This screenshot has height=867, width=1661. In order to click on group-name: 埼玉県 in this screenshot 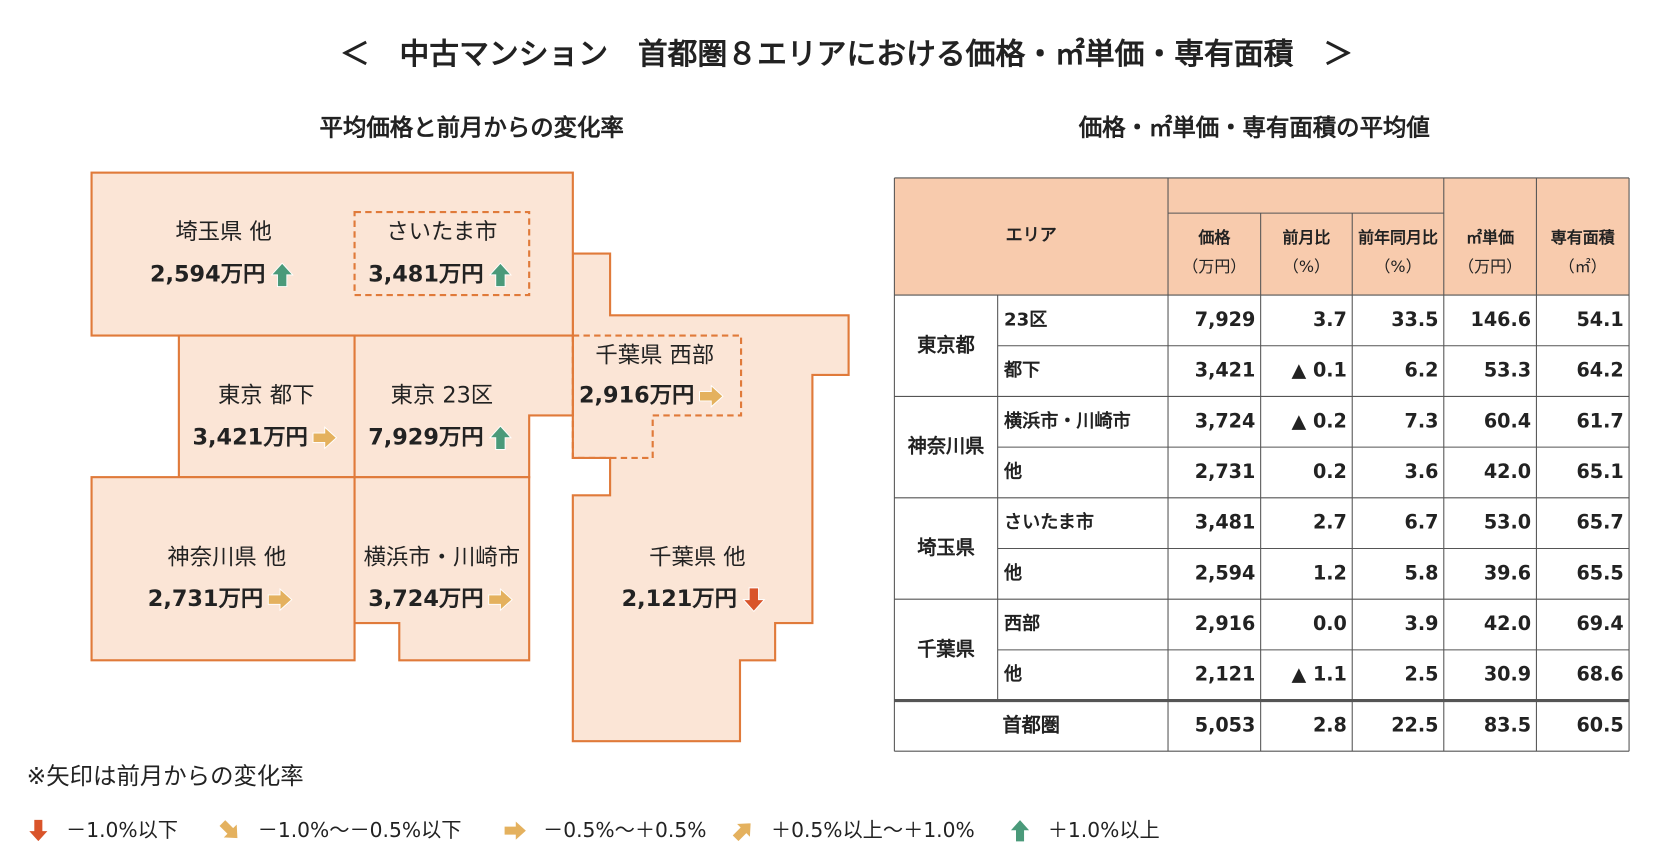, I will do `click(945, 547)`.